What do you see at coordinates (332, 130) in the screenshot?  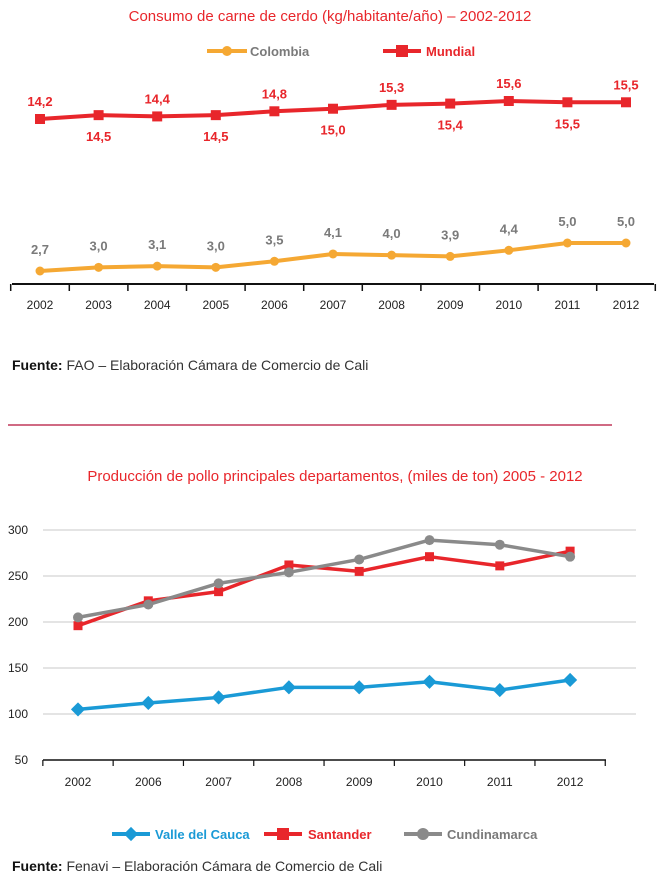 I see `mundial-data-label: 15,0` at bounding box center [332, 130].